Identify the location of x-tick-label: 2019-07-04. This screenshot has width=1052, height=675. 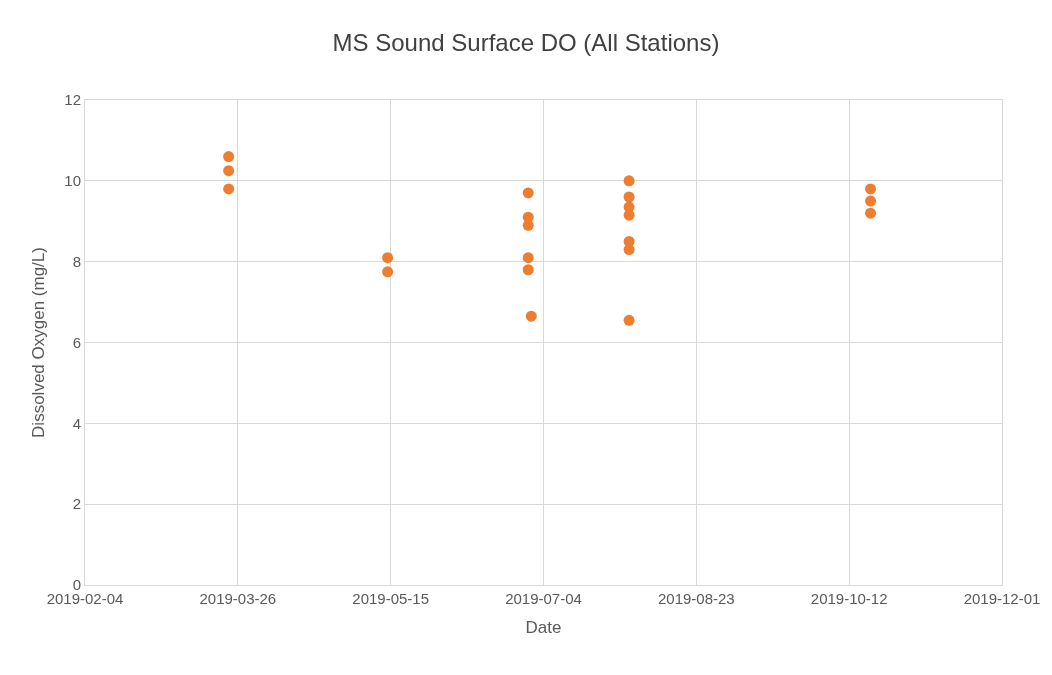
(543, 598).